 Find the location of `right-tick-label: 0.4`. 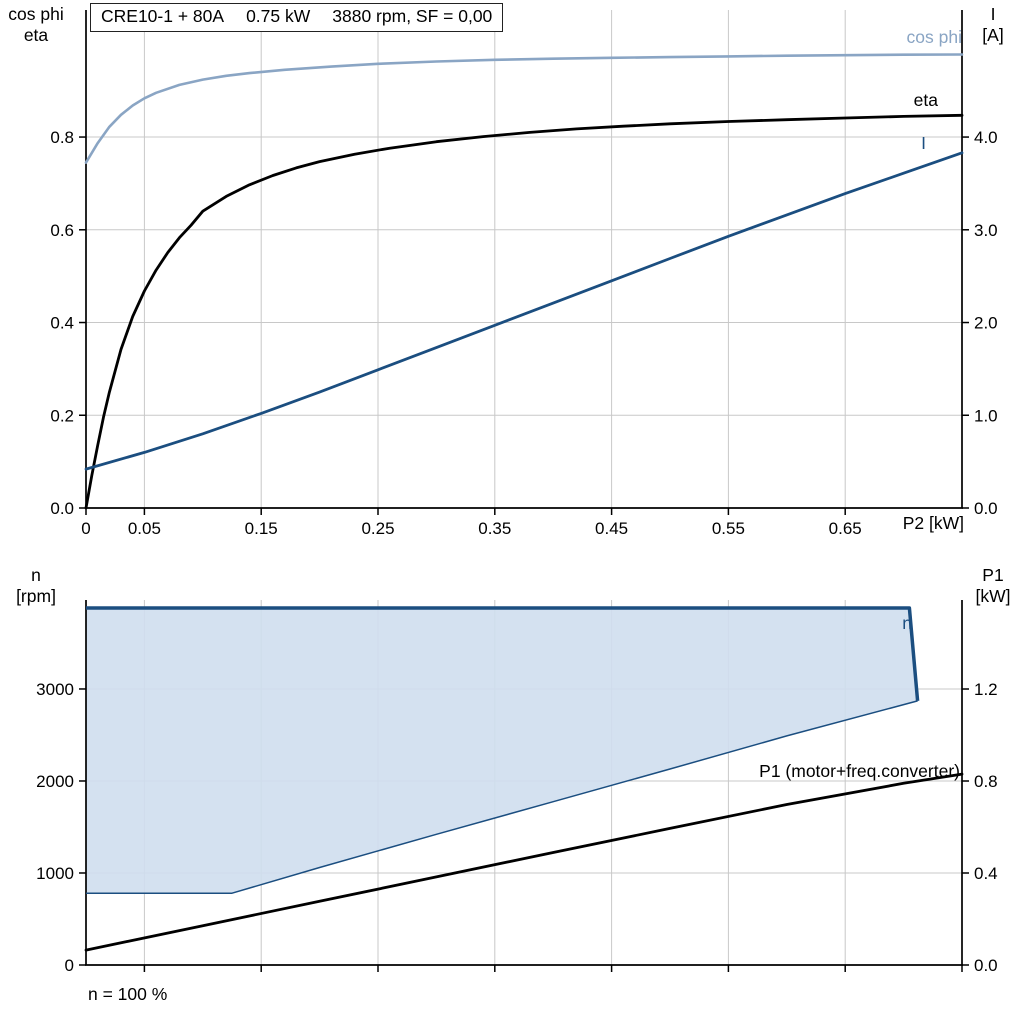

right-tick-label: 0.4 is located at coordinates (986, 873).